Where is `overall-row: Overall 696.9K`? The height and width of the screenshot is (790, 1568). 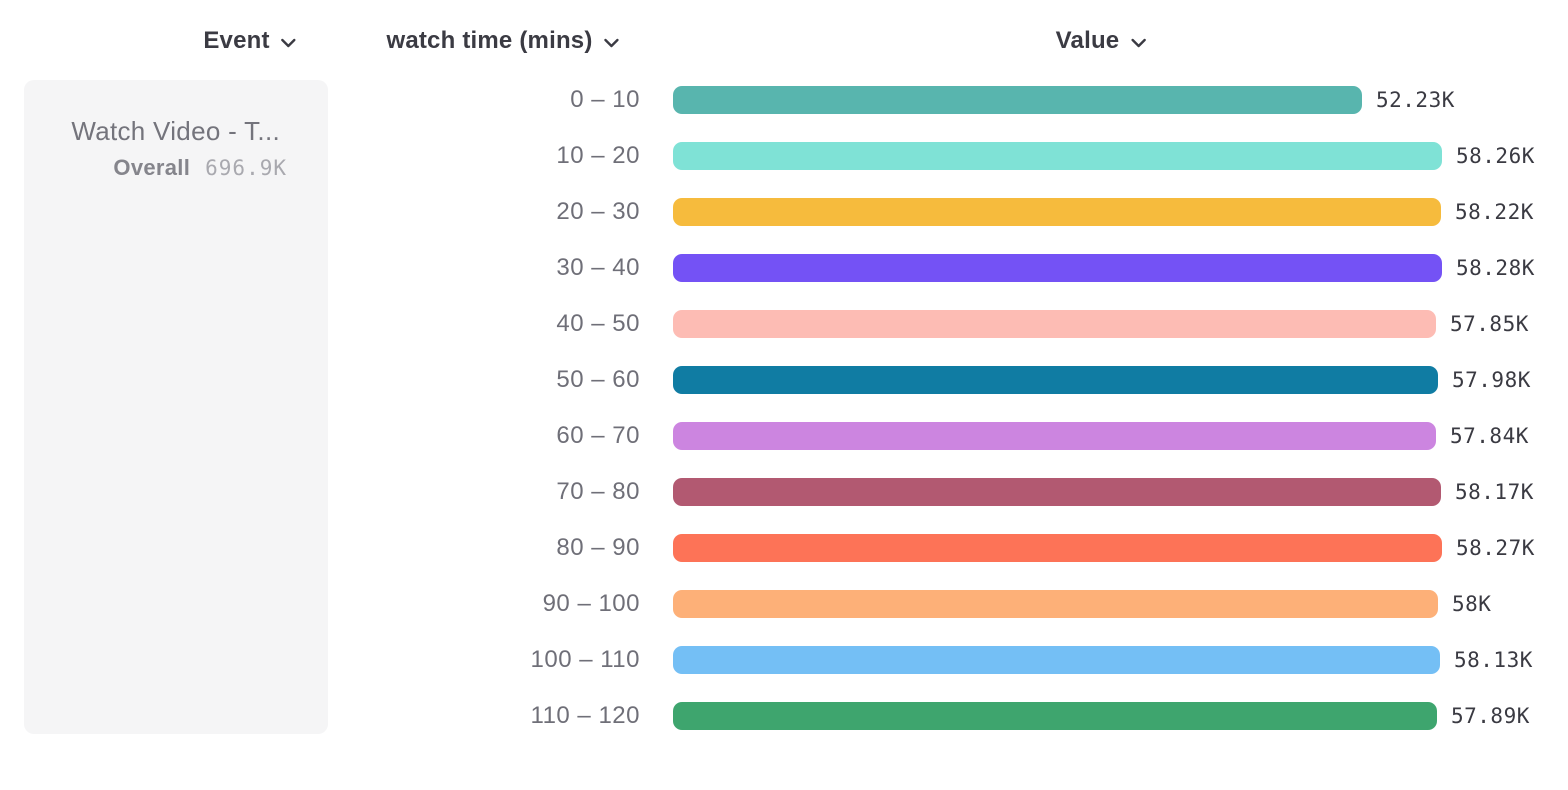
overall-row: Overall 696.9K is located at coordinates (200, 168).